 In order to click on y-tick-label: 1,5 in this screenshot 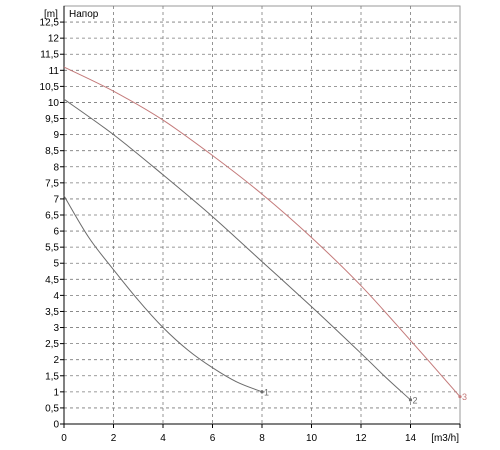, I will do `click(52, 376)`.